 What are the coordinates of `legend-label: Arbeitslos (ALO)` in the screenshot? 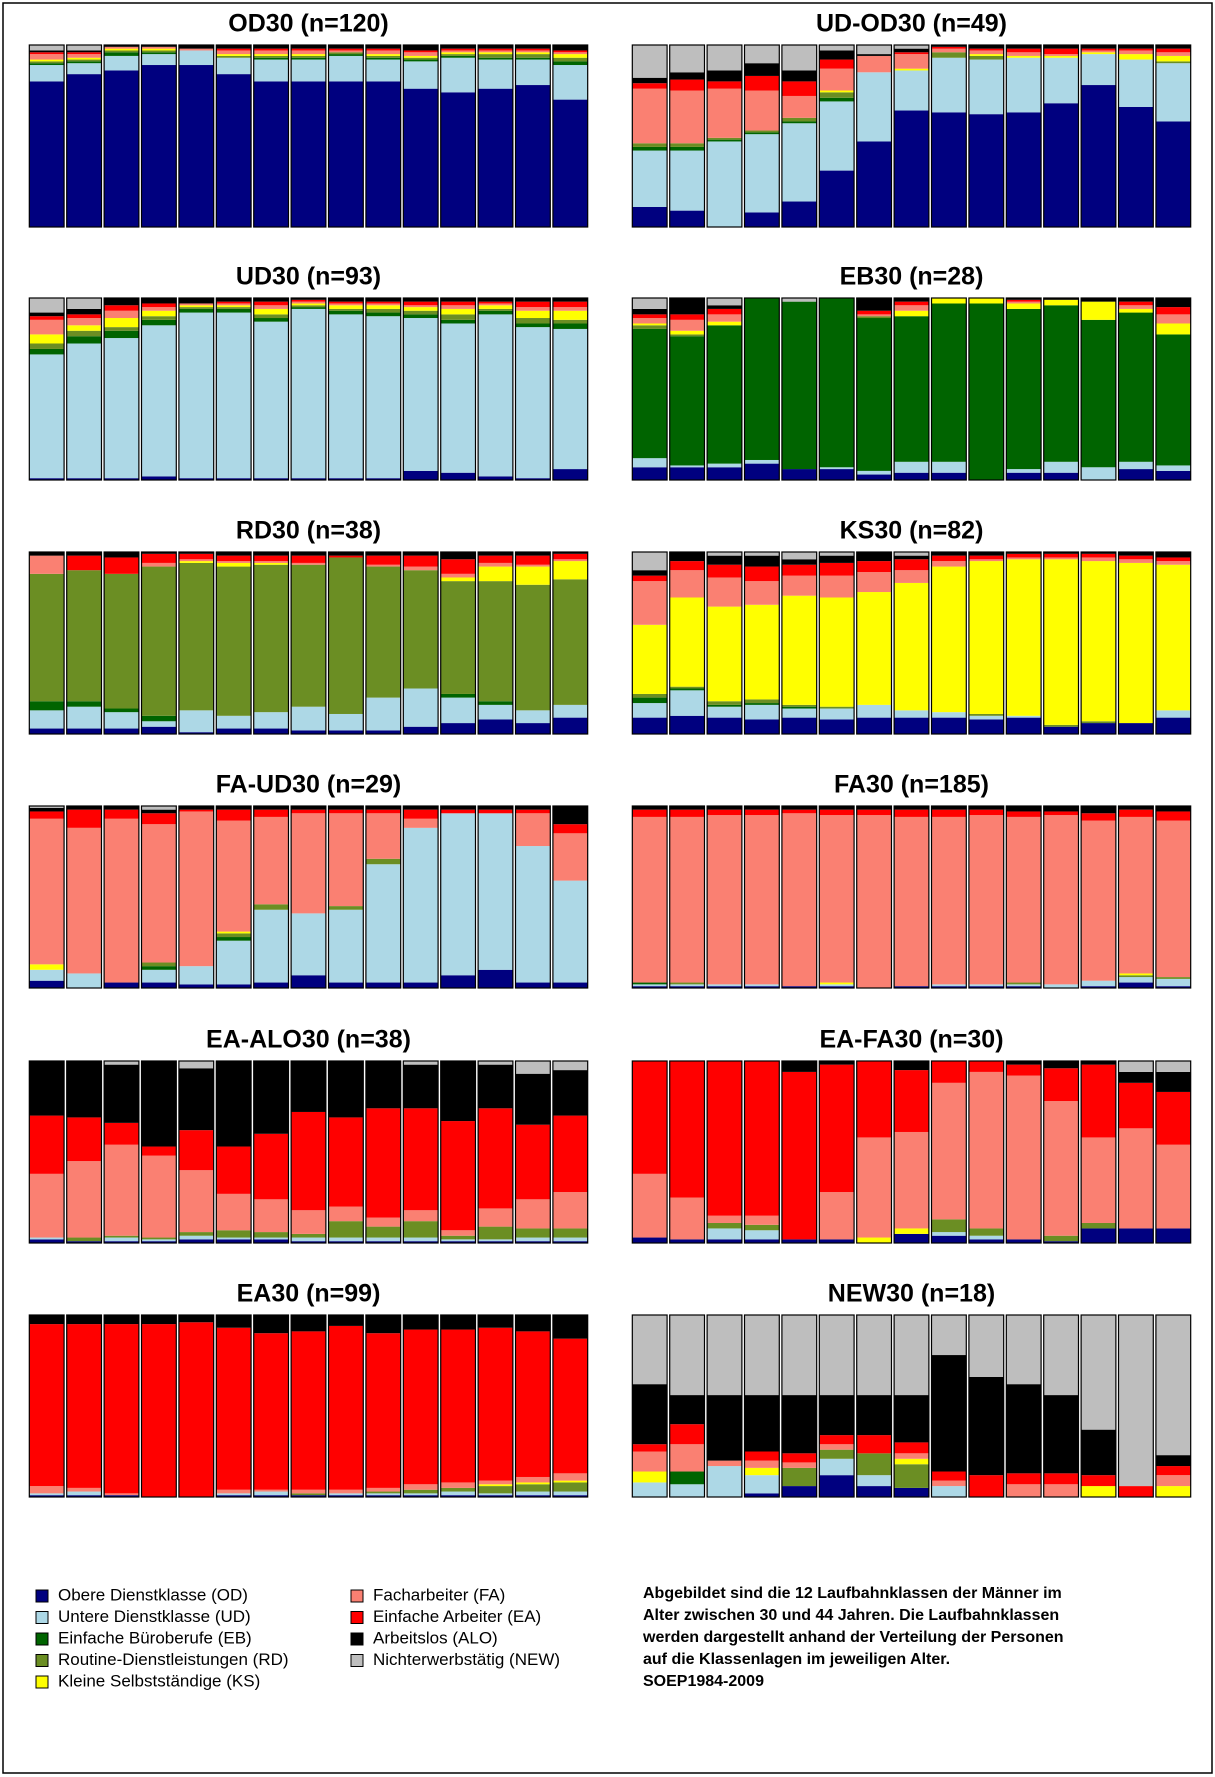 It's located at (435, 1637).